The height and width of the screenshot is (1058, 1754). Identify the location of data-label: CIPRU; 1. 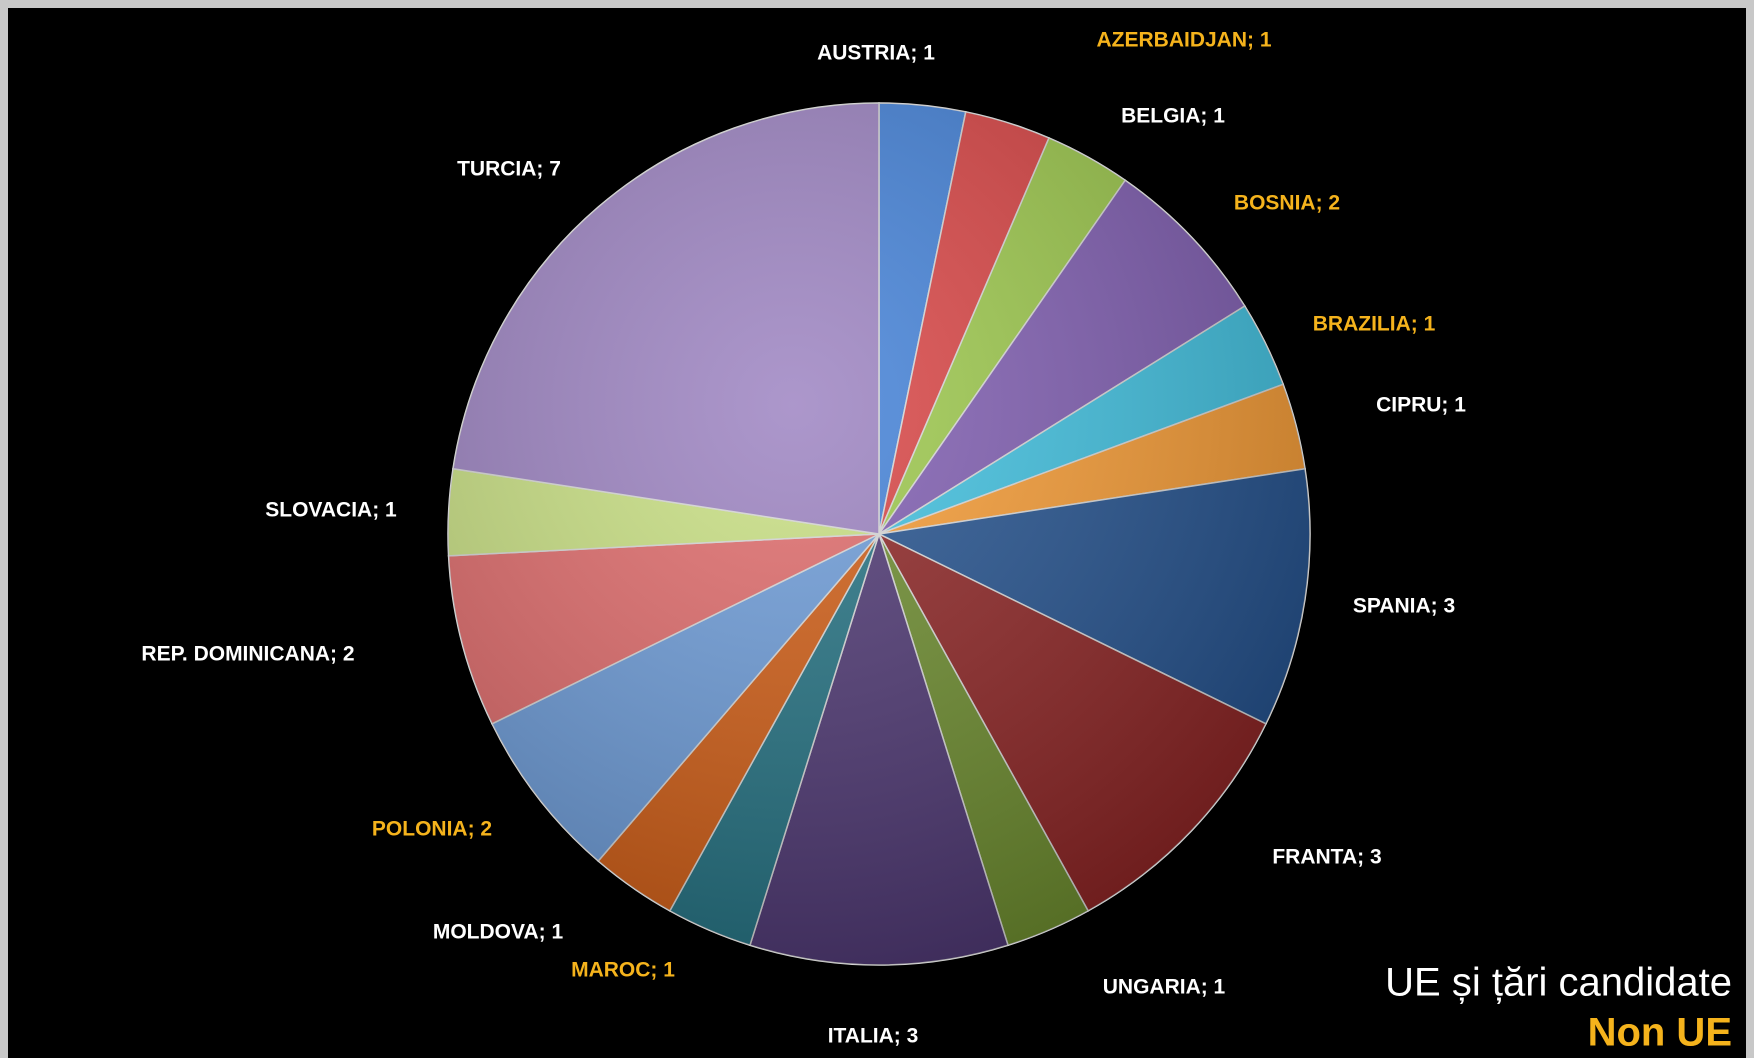
(1421, 405).